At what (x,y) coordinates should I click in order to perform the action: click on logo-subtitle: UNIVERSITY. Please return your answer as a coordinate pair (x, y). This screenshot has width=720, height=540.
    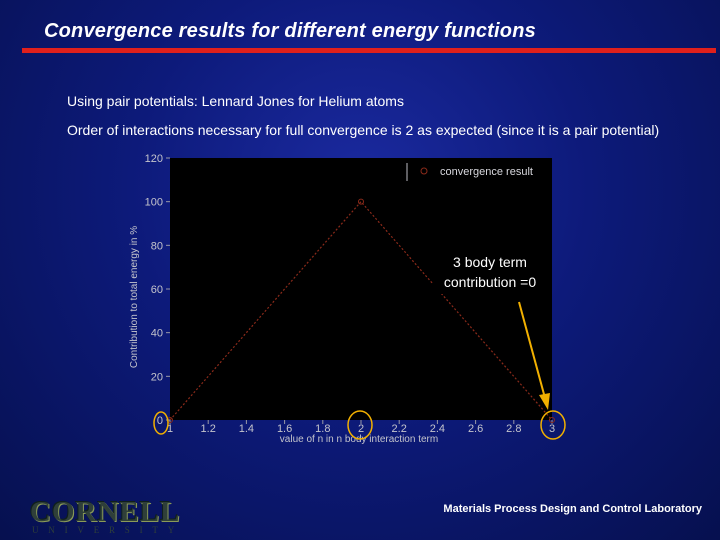
    Looking at the image, I should click on (108, 530).